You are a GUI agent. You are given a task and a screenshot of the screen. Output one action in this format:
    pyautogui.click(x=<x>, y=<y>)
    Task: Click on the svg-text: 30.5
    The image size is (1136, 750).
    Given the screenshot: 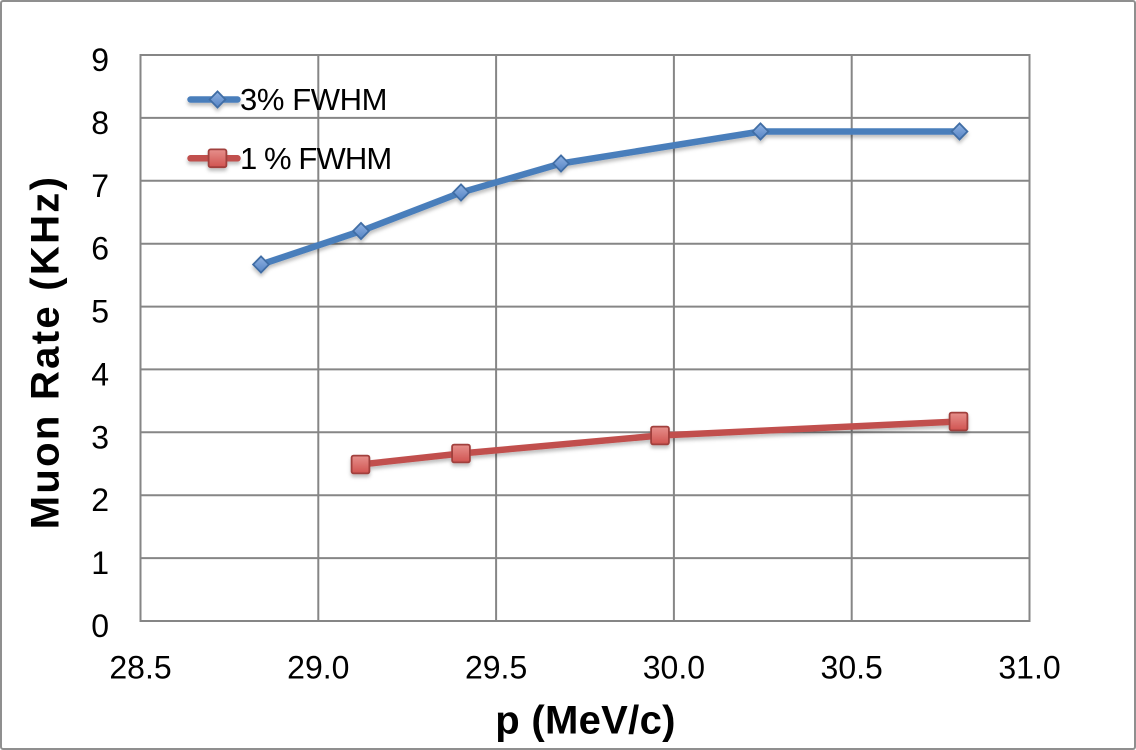 What is the action you would take?
    pyautogui.click(x=852, y=668)
    